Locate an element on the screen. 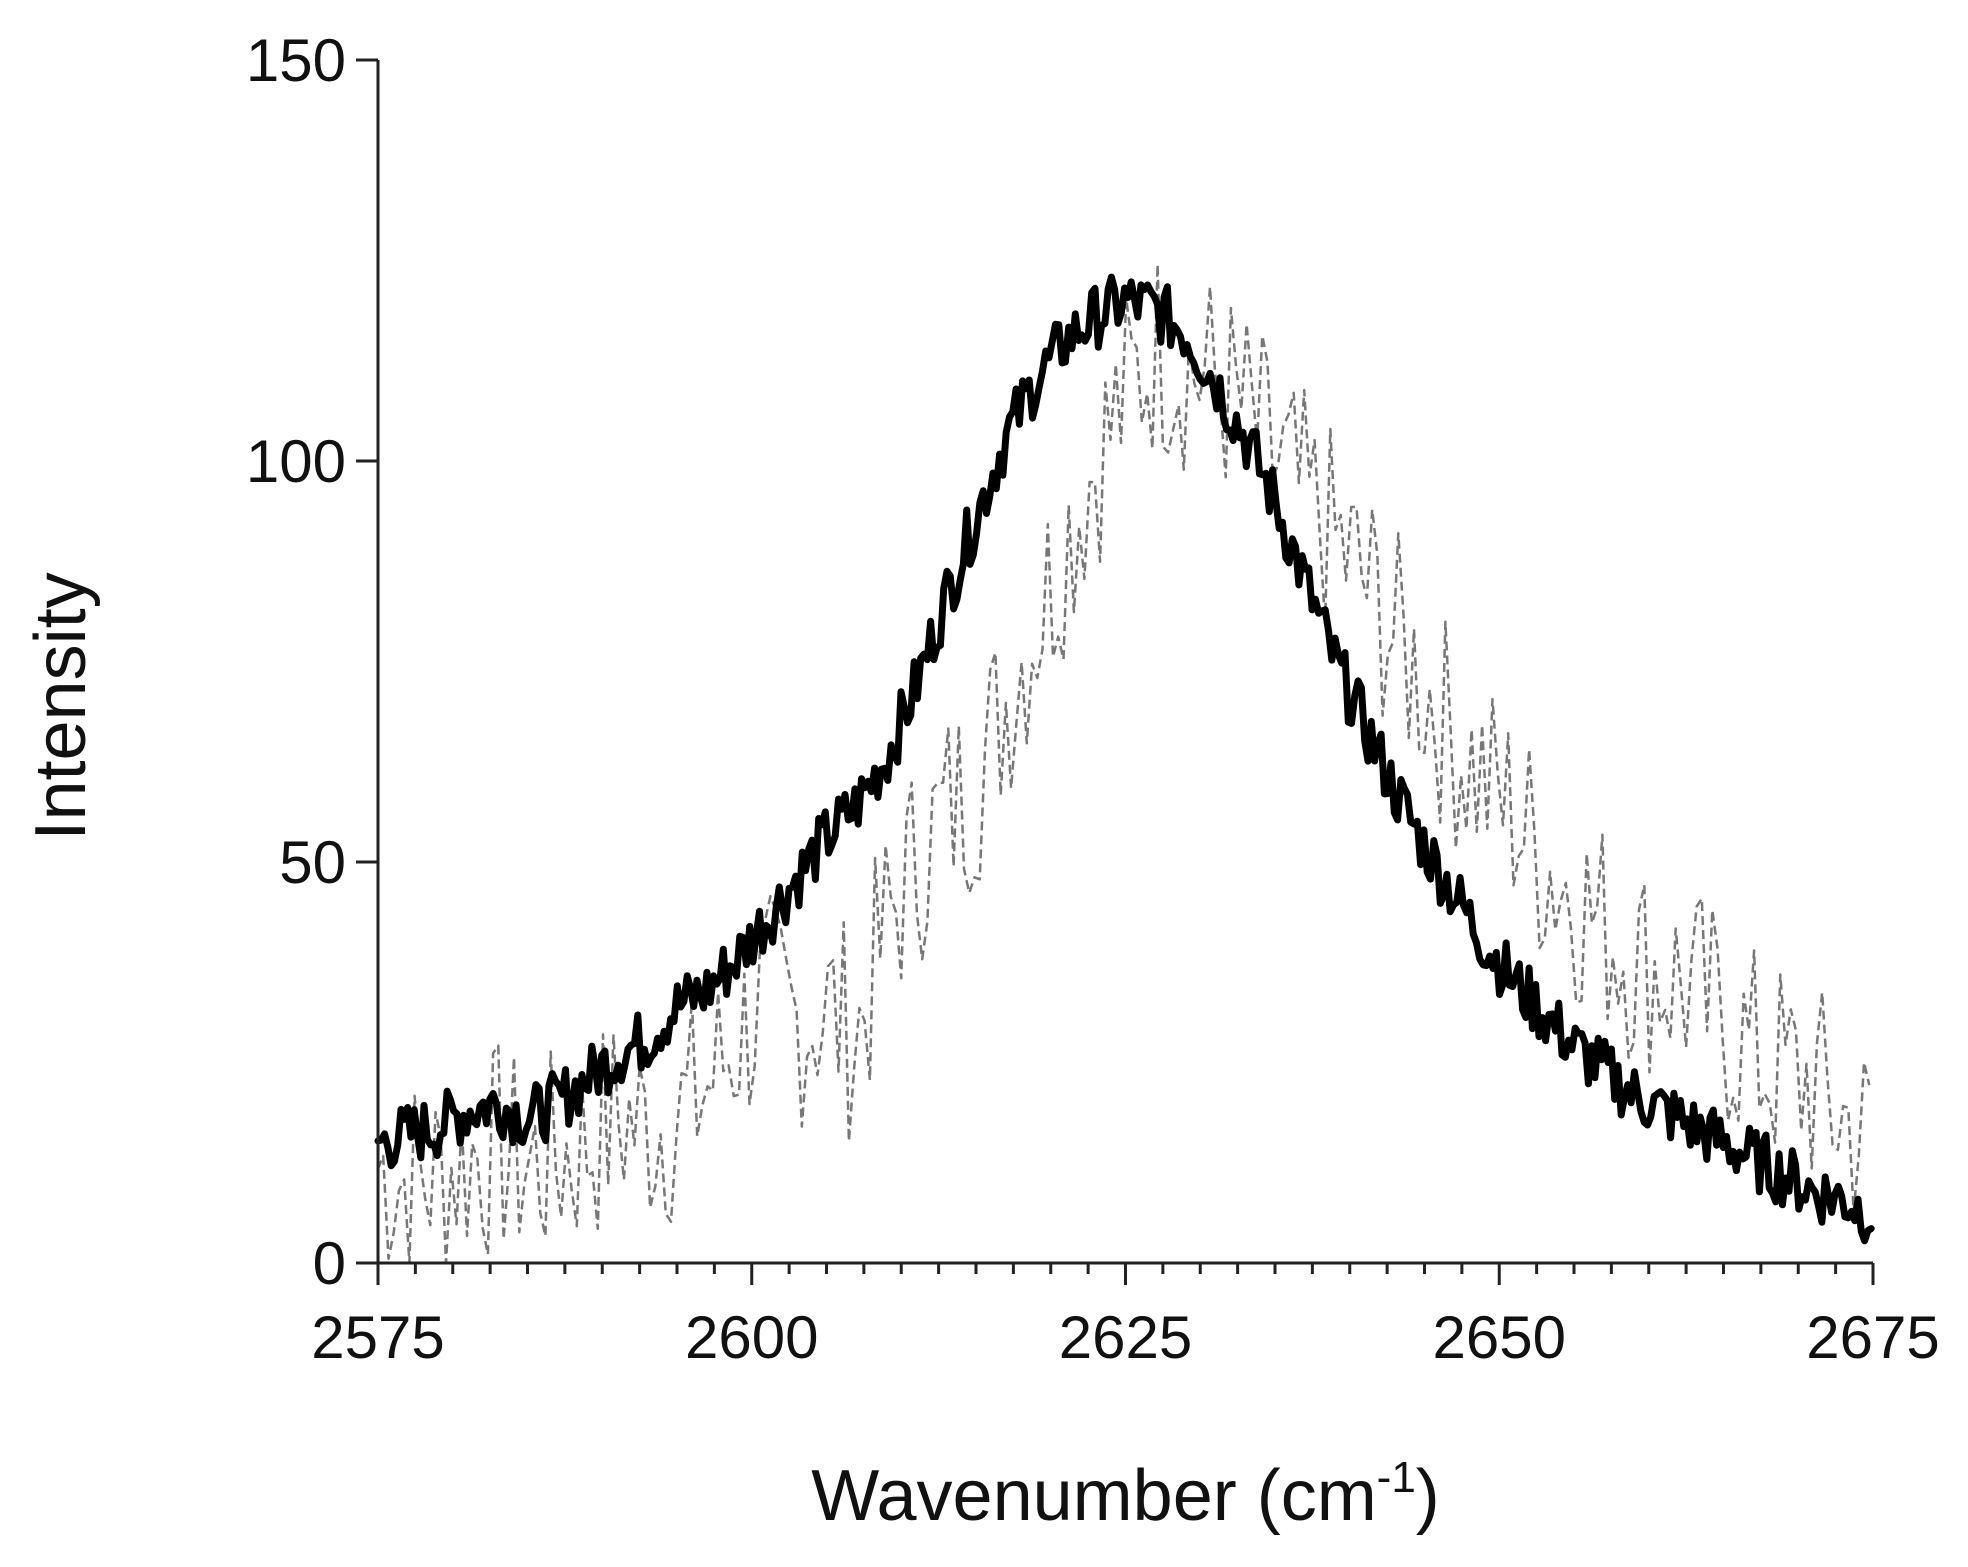 The height and width of the screenshot is (1567, 1968). x-axis-title: Wavenumber (cm-1) is located at coordinates (1125, 1494).